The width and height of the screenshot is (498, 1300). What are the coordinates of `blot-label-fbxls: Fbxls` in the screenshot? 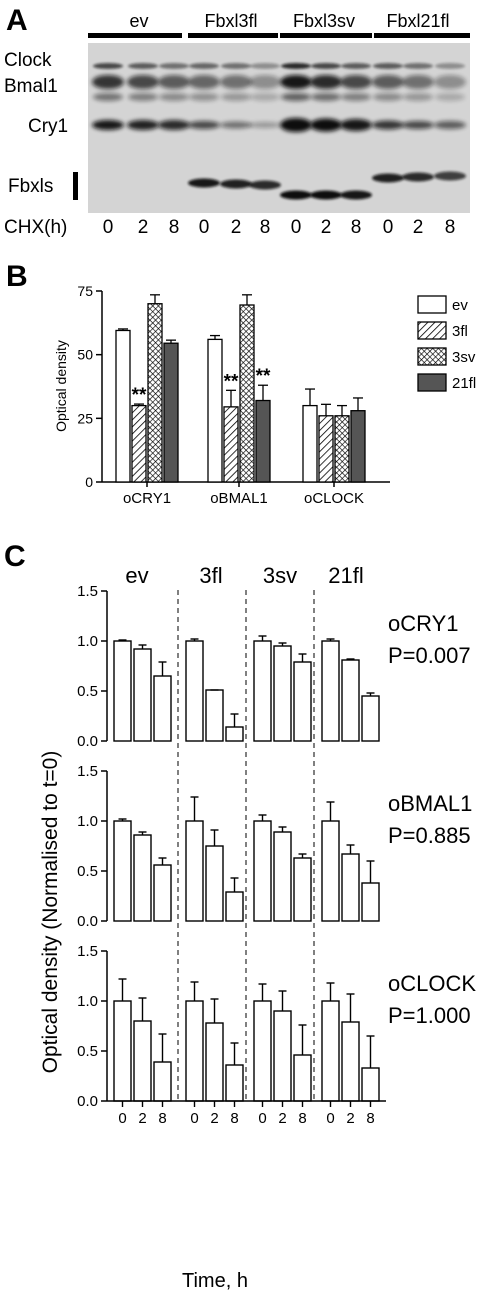 It's located at (30, 186).